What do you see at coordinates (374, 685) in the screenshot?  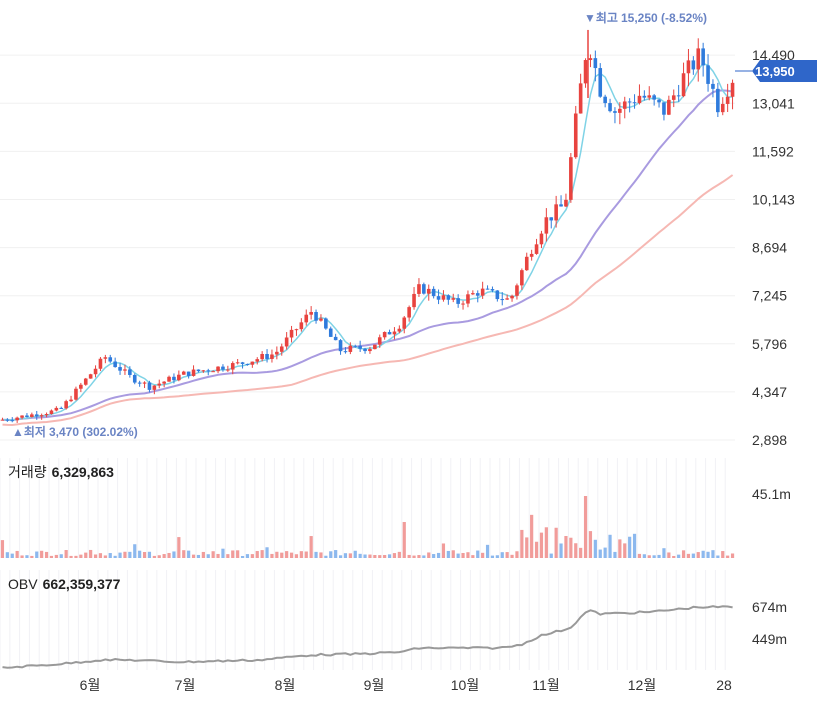 I see `x-tick-label: 9월` at bounding box center [374, 685].